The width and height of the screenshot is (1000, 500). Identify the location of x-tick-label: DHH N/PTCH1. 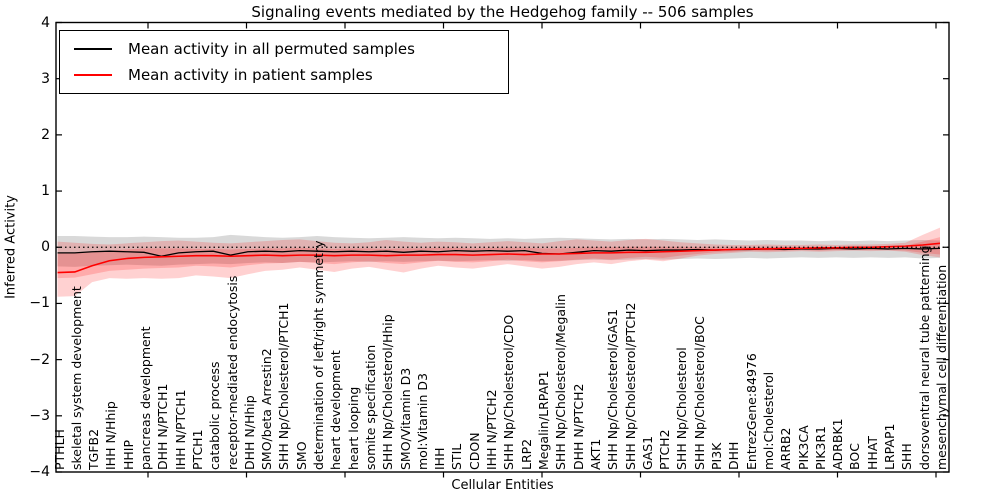
(163, 426).